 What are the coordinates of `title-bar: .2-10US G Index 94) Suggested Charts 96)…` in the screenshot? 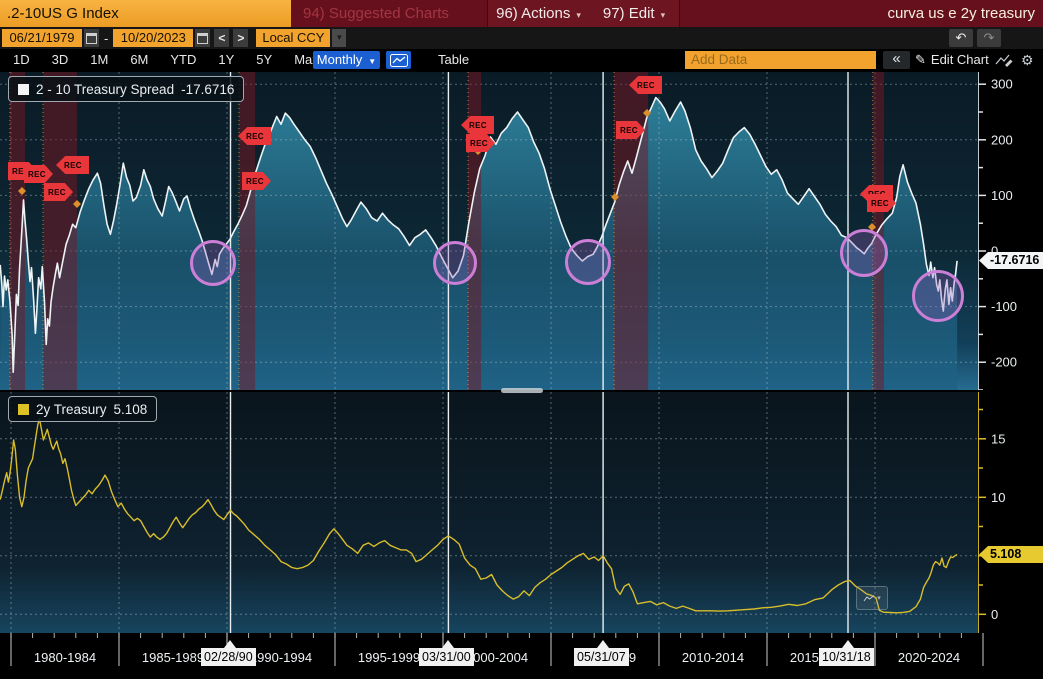 It's located at (521, 13).